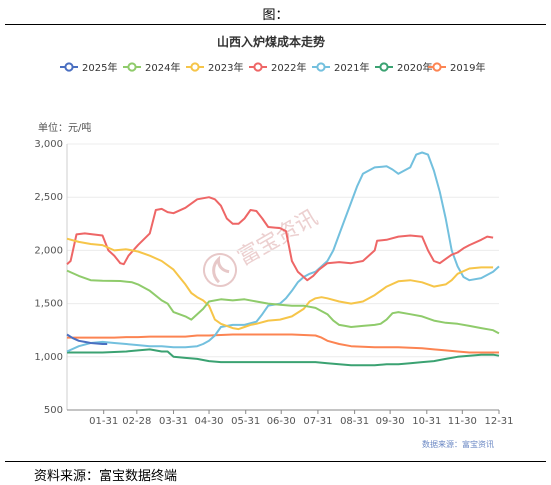 Image resolution: width=551 pixels, height=485 pixels. Describe the element at coordinates (467, 67) in the screenshot. I see `legend-label: 2019年` at that location.